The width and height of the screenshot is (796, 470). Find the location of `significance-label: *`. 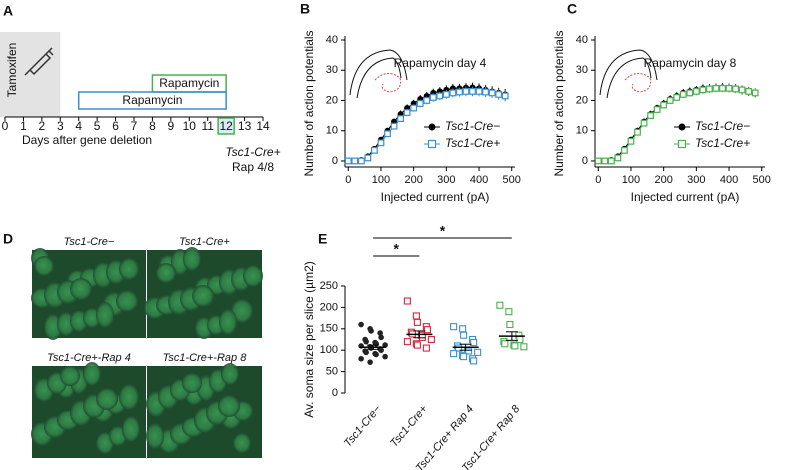

significance-label: * is located at coordinates (443, 231).